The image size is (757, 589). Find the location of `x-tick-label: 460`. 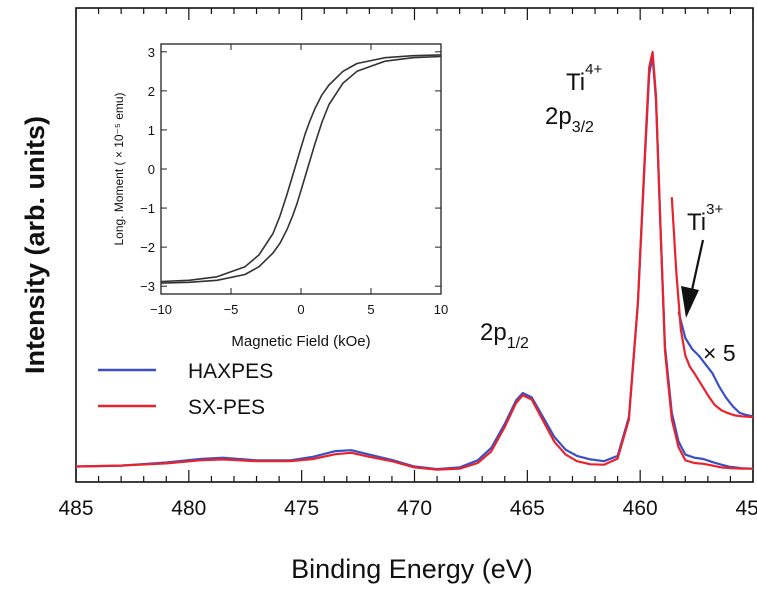

x-tick-label: 460 is located at coordinates (640, 508).